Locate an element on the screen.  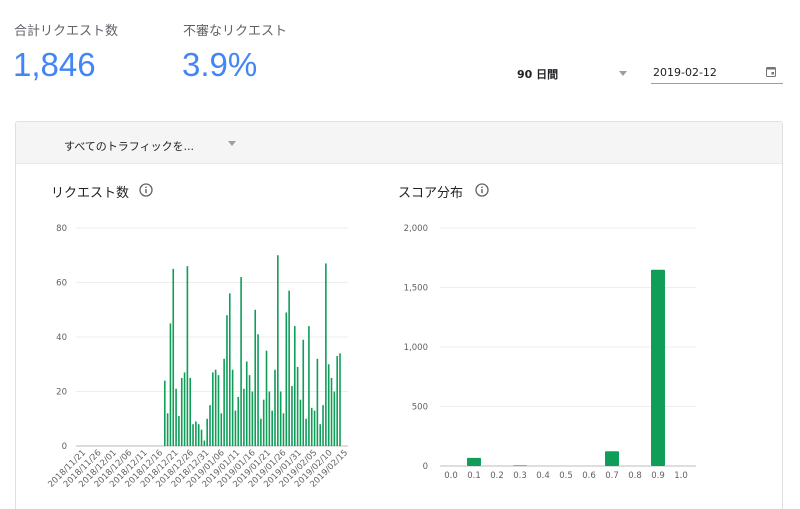
x-tick-label: 1.0 is located at coordinates (681, 476).